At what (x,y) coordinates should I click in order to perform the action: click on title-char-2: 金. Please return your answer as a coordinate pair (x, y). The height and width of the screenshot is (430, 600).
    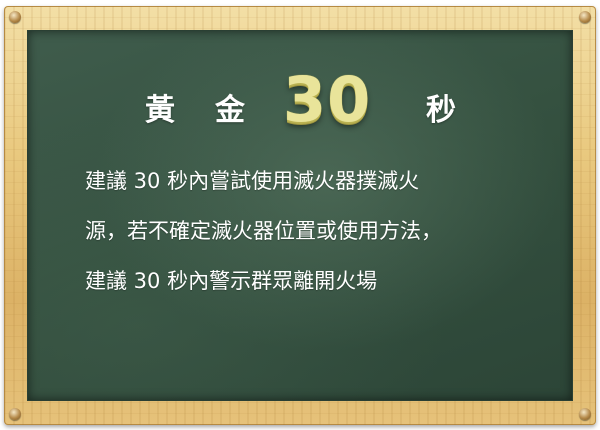
    Looking at the image, I should click on (230, 110).